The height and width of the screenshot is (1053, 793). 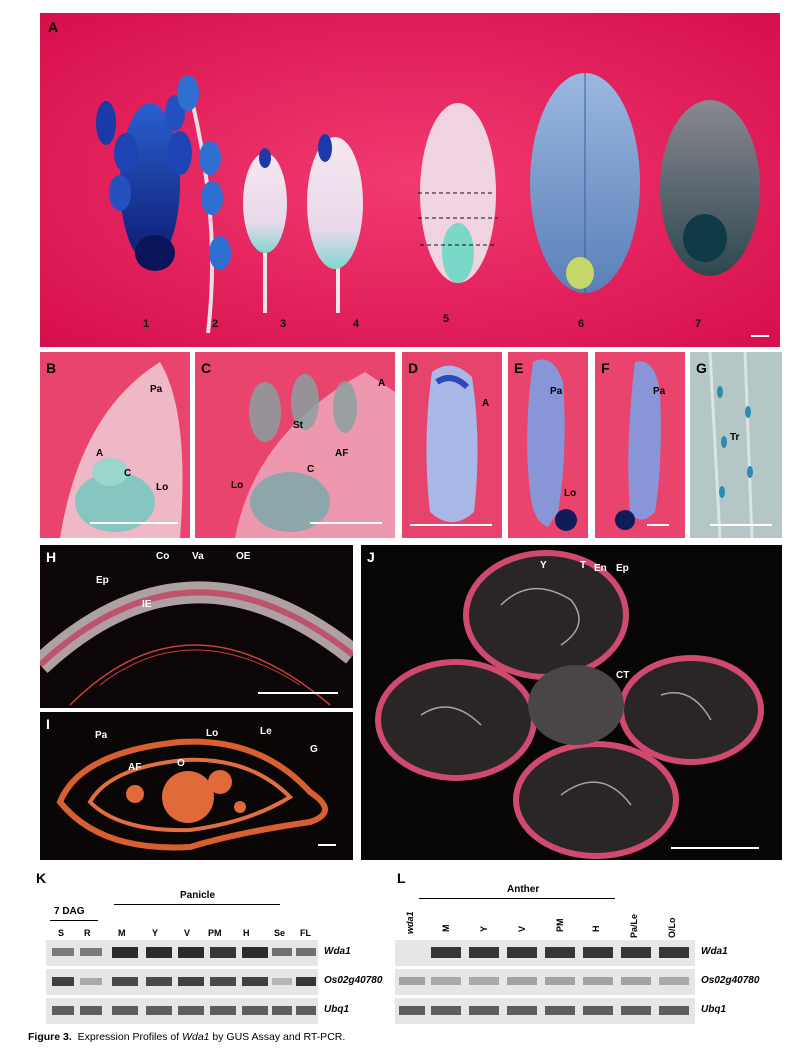 I want to click on lane-label: H, so click(x=246, y=933).